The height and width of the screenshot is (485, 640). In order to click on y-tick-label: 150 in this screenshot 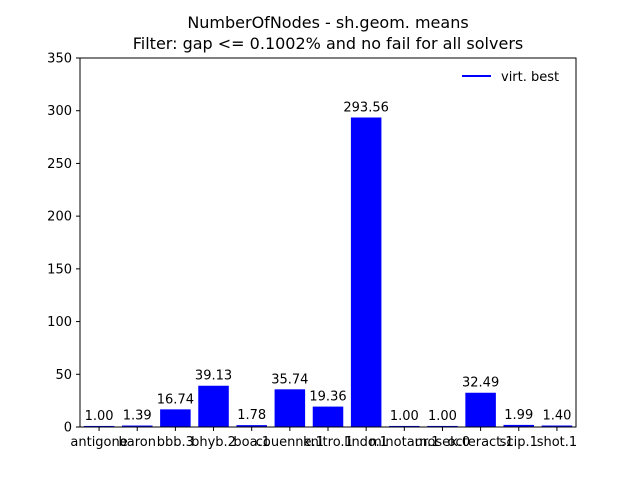, I will do `click(59, 269)`.